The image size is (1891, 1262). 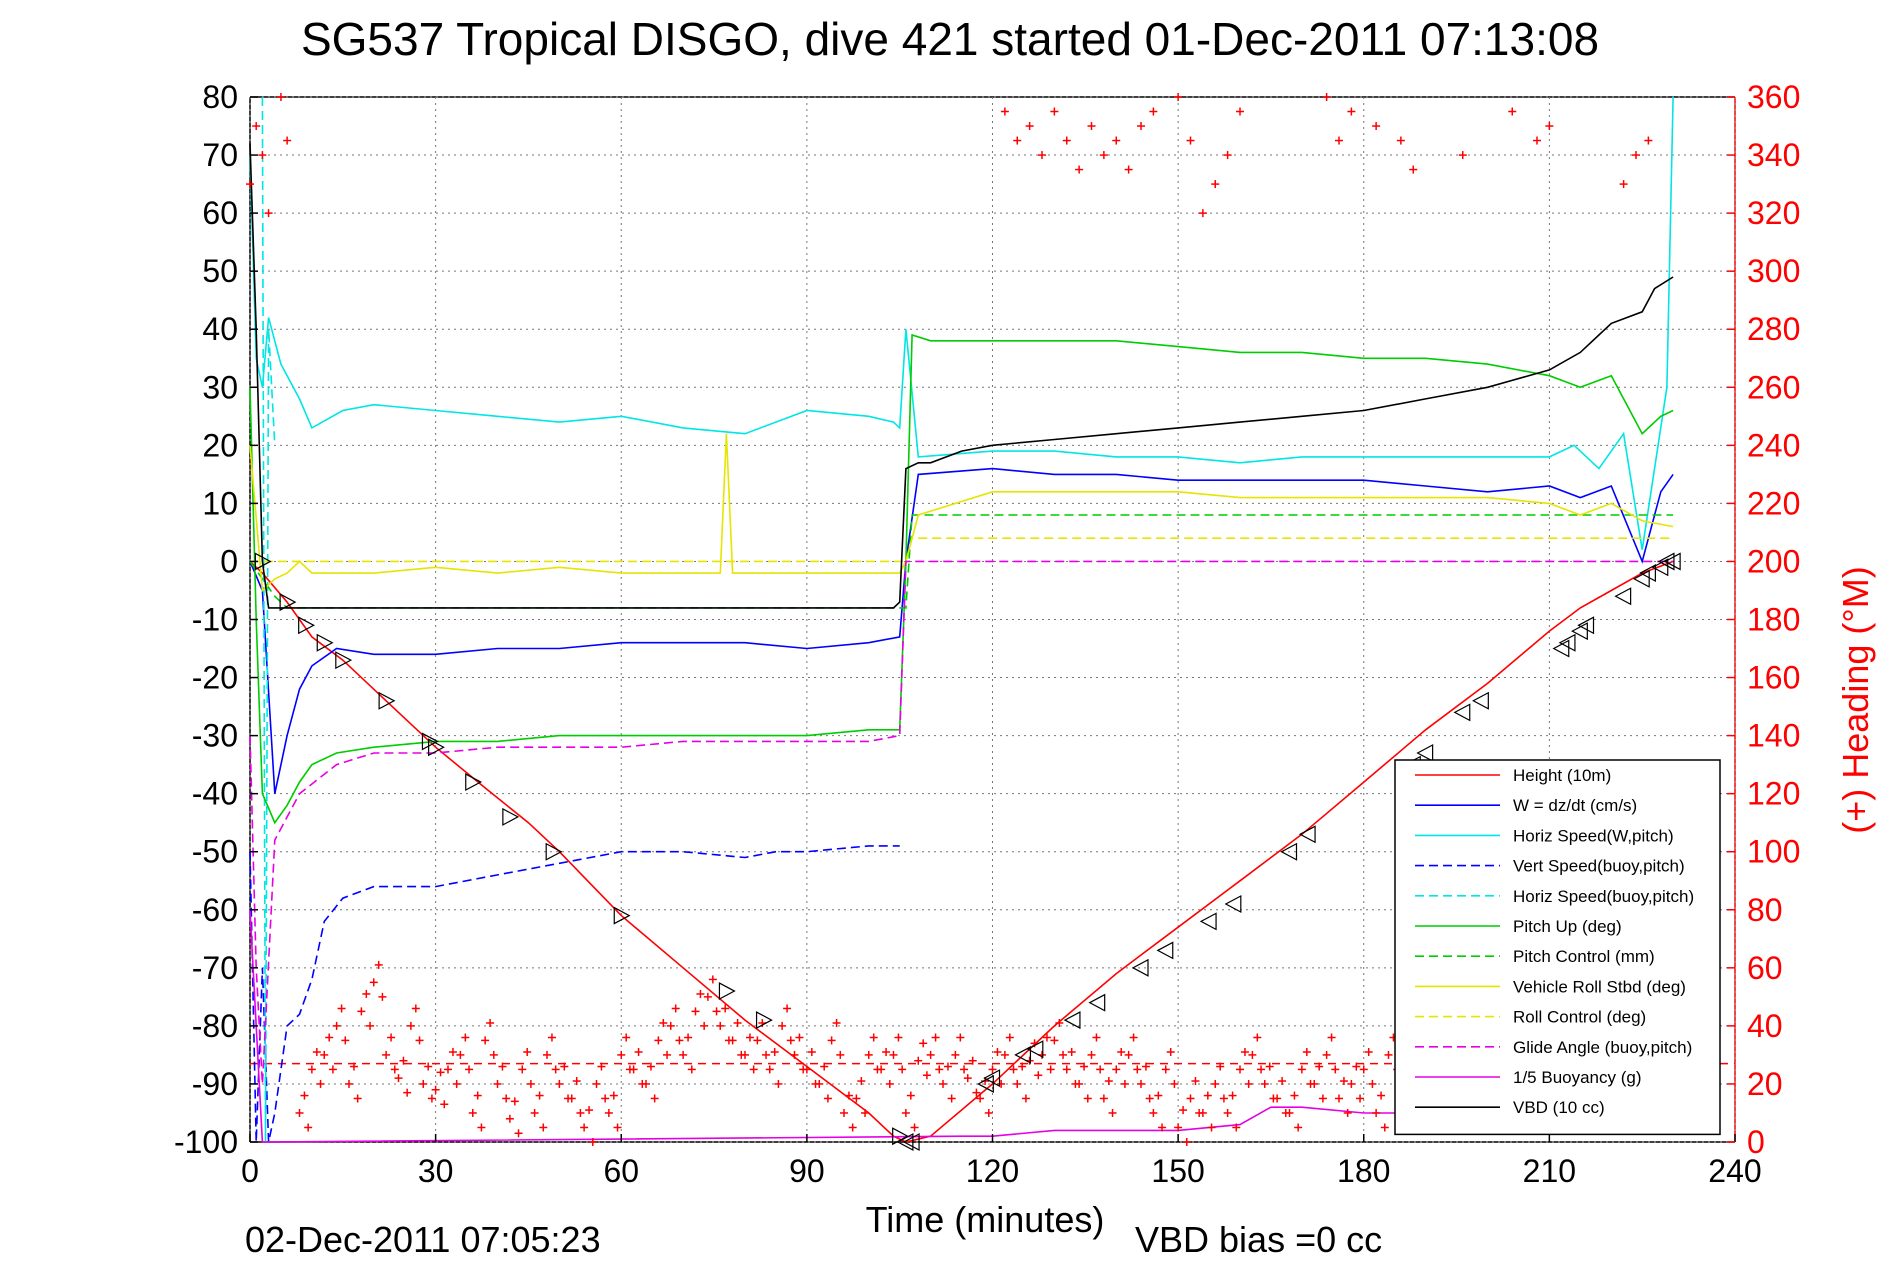 What do you see at coordinates (1579, 1017) in the screenshot?
I see `legend-entry-8: Roll Control (deg)` at bounding box center [1579, 1017].